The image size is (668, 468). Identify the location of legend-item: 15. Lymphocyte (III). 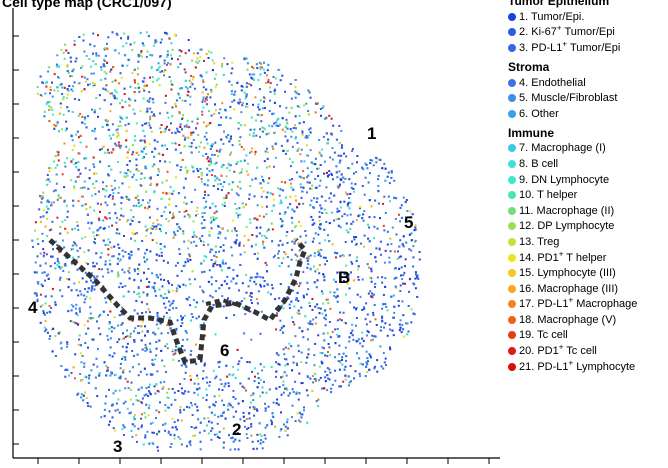
(588, 273).